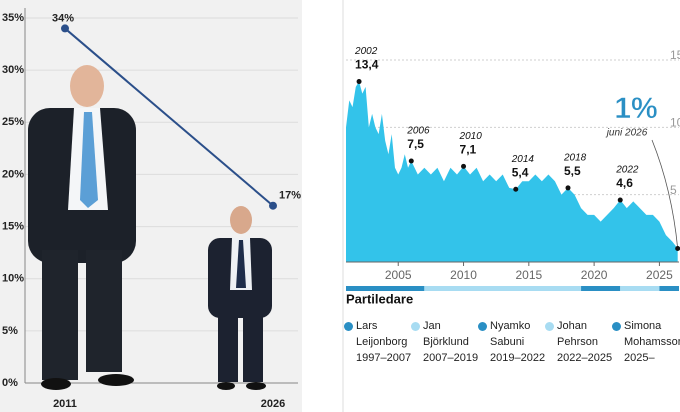  I want to click on value-label: 34%, so click(63, 18).